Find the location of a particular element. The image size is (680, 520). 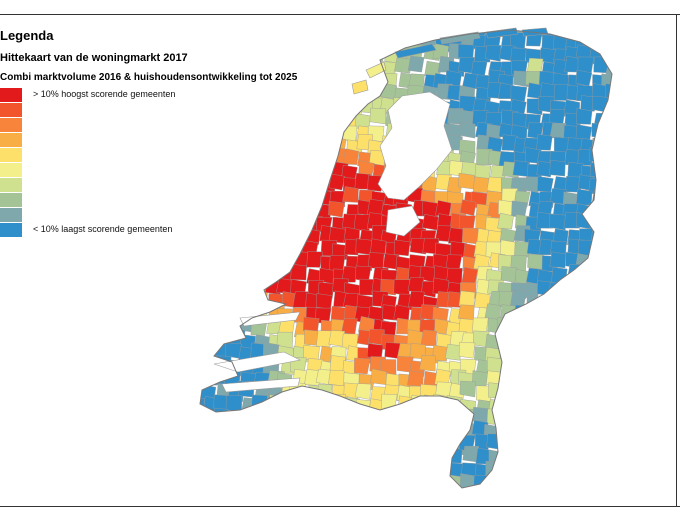

legend-subtitle: Hittekaart van de woningmarkt 2017 is located at coordinates (94, 58).